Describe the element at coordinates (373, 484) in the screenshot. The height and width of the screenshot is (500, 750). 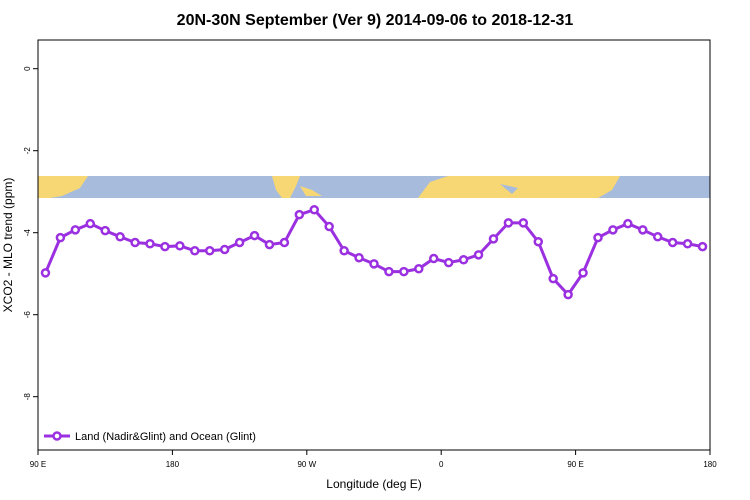
I see `x-axis-label: Longitude (deg E)` at that location.